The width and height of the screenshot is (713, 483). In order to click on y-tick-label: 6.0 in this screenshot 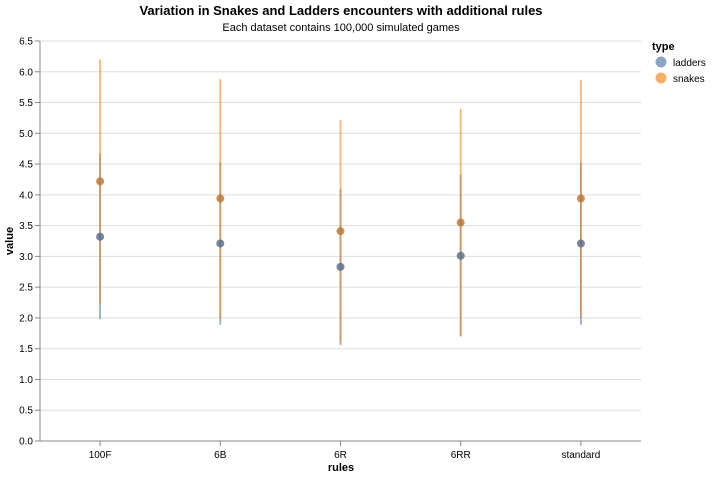, I will do `click(26, 72)`.